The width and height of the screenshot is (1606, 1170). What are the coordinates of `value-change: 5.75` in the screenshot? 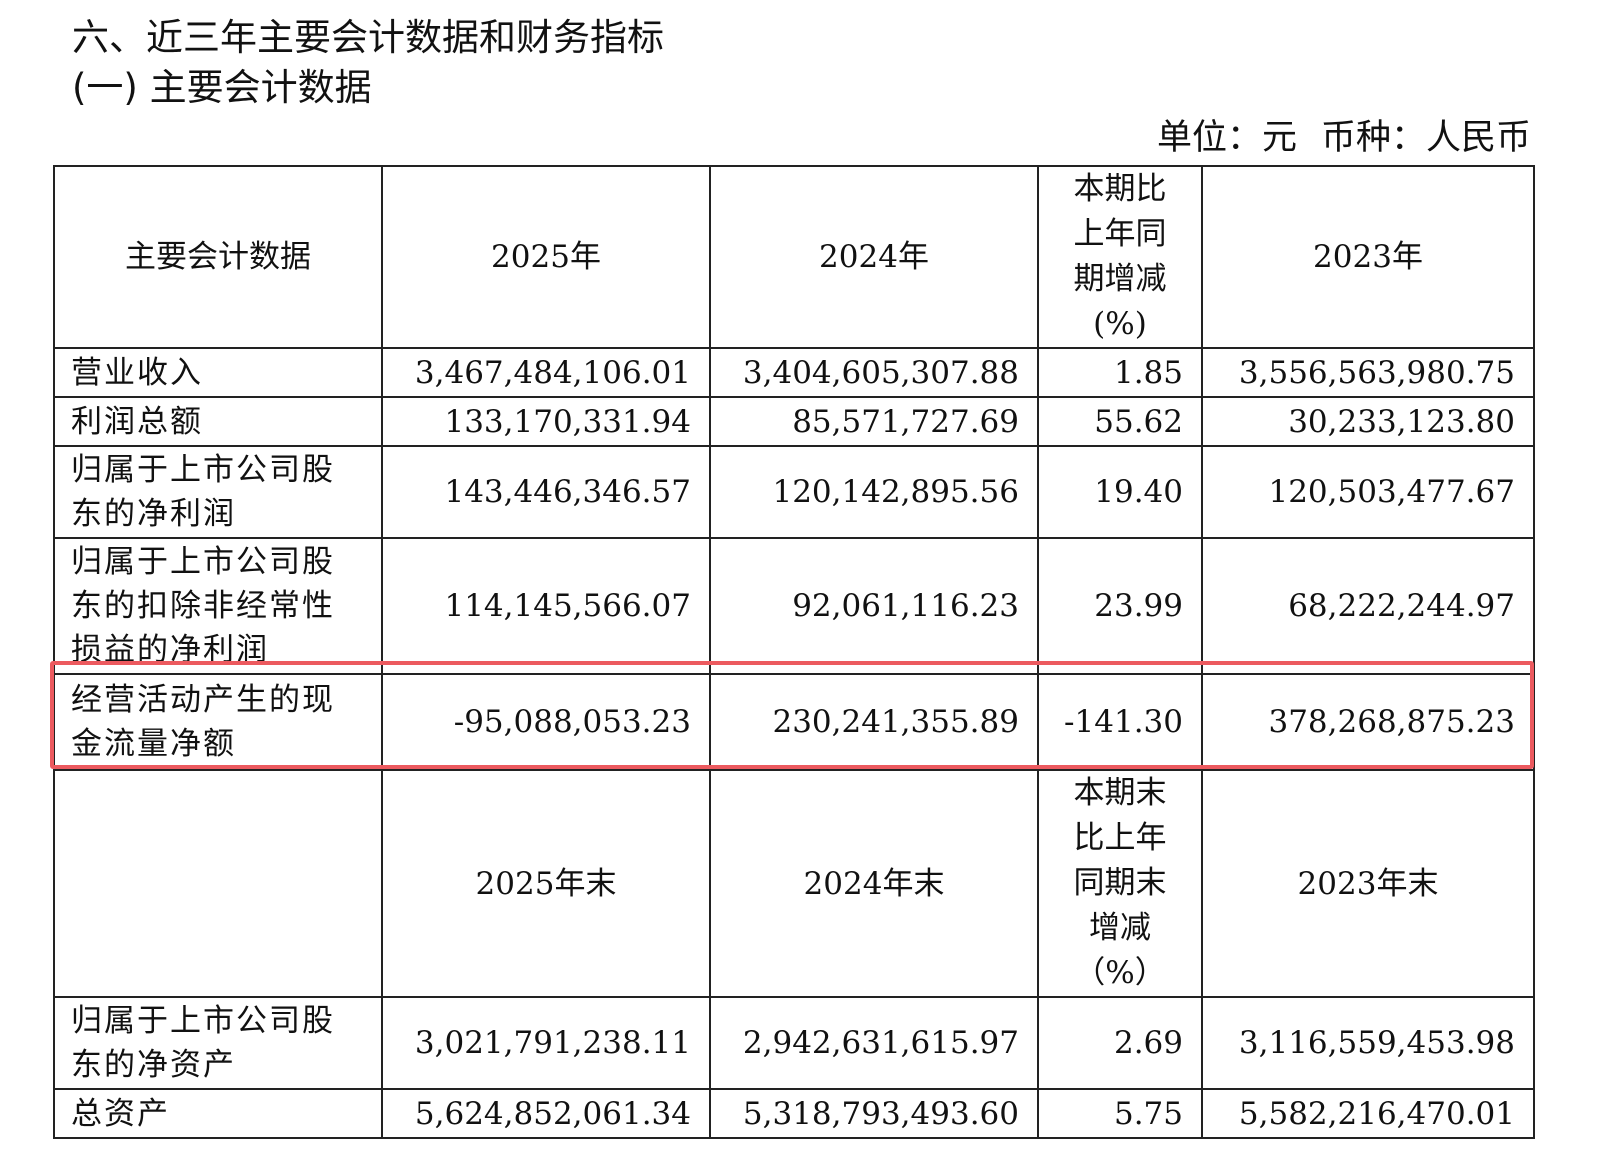 It's located at (1120, 1113).